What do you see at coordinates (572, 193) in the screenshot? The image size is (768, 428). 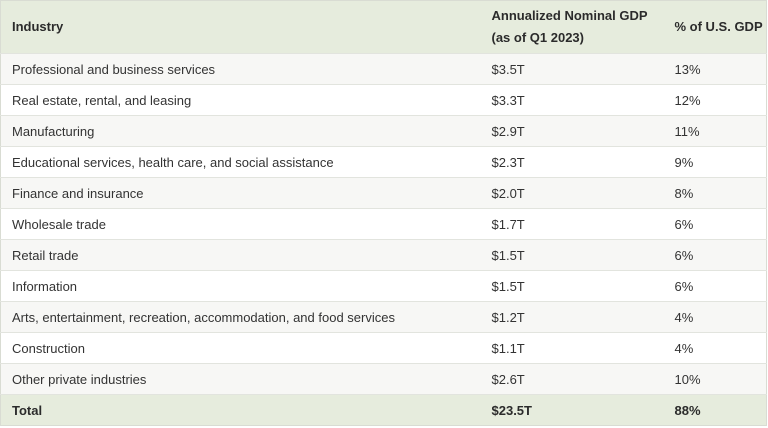 I see `cell-gdp: $2.0T` at bounding box center [572, 193].